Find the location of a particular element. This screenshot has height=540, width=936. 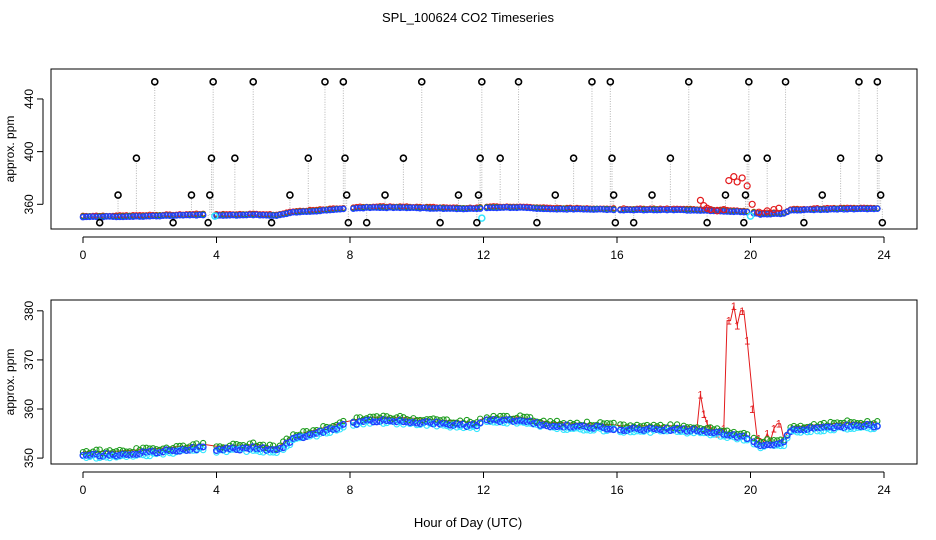

top-y-tick-label: 440 is located at coordinates (29, 99).